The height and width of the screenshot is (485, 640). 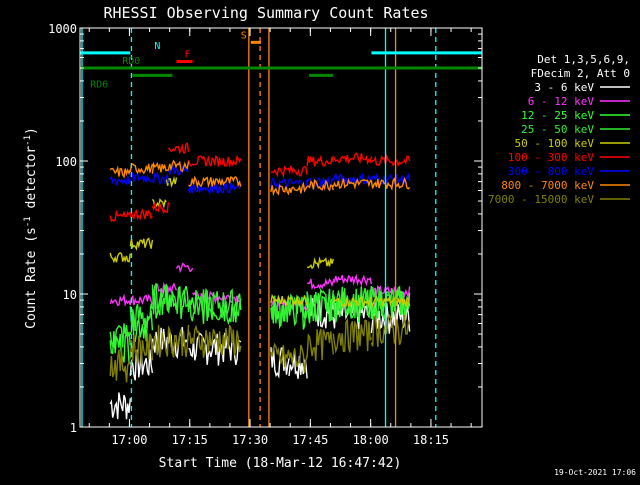 What do you see at coordinates (66, 162) in the screenshot?
I see `y-tick-label: 100` at bounding box center [66, 162].